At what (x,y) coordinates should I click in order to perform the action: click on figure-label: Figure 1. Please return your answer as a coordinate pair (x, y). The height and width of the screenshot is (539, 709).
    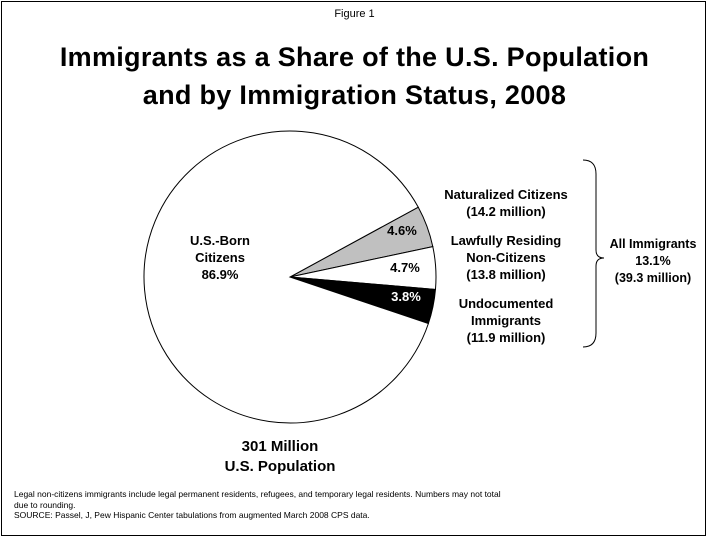
    Looking at the image, I should click on (354, 14).